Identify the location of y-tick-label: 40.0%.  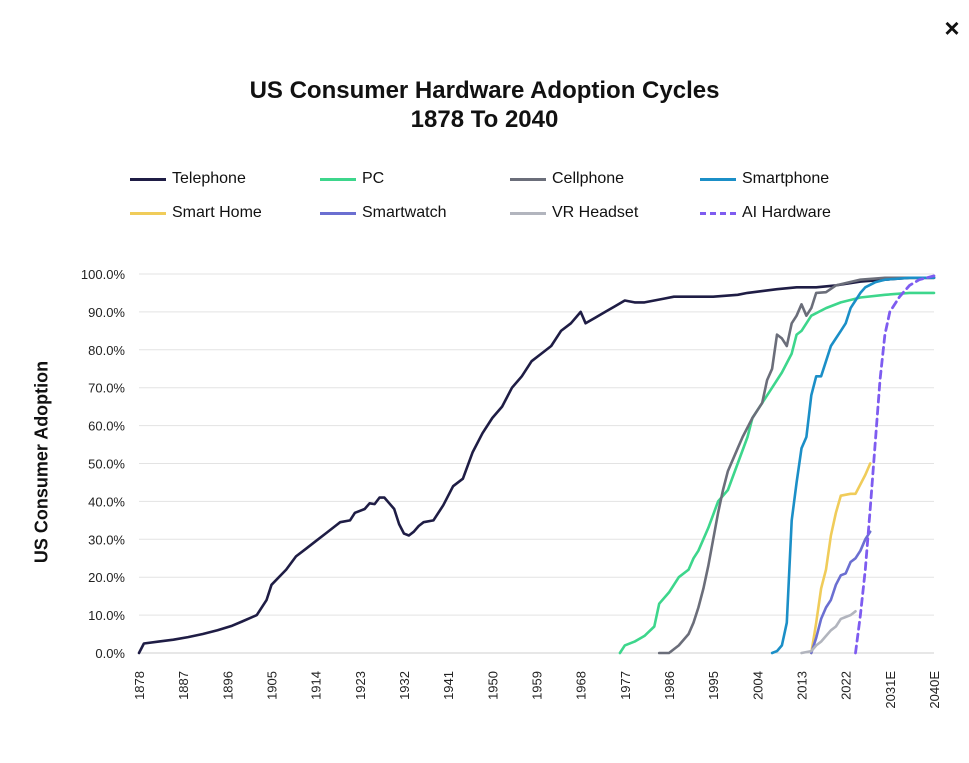
(106, 501).